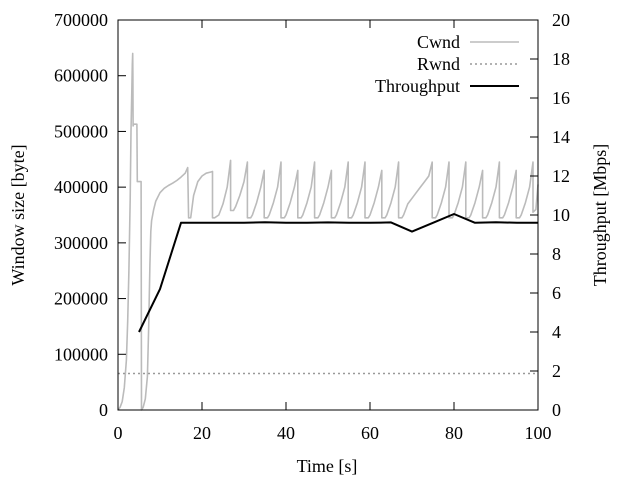  Describe the element at coordinates (454, 433) in the screenshot. I see `x-tick-label: 80` at that location.